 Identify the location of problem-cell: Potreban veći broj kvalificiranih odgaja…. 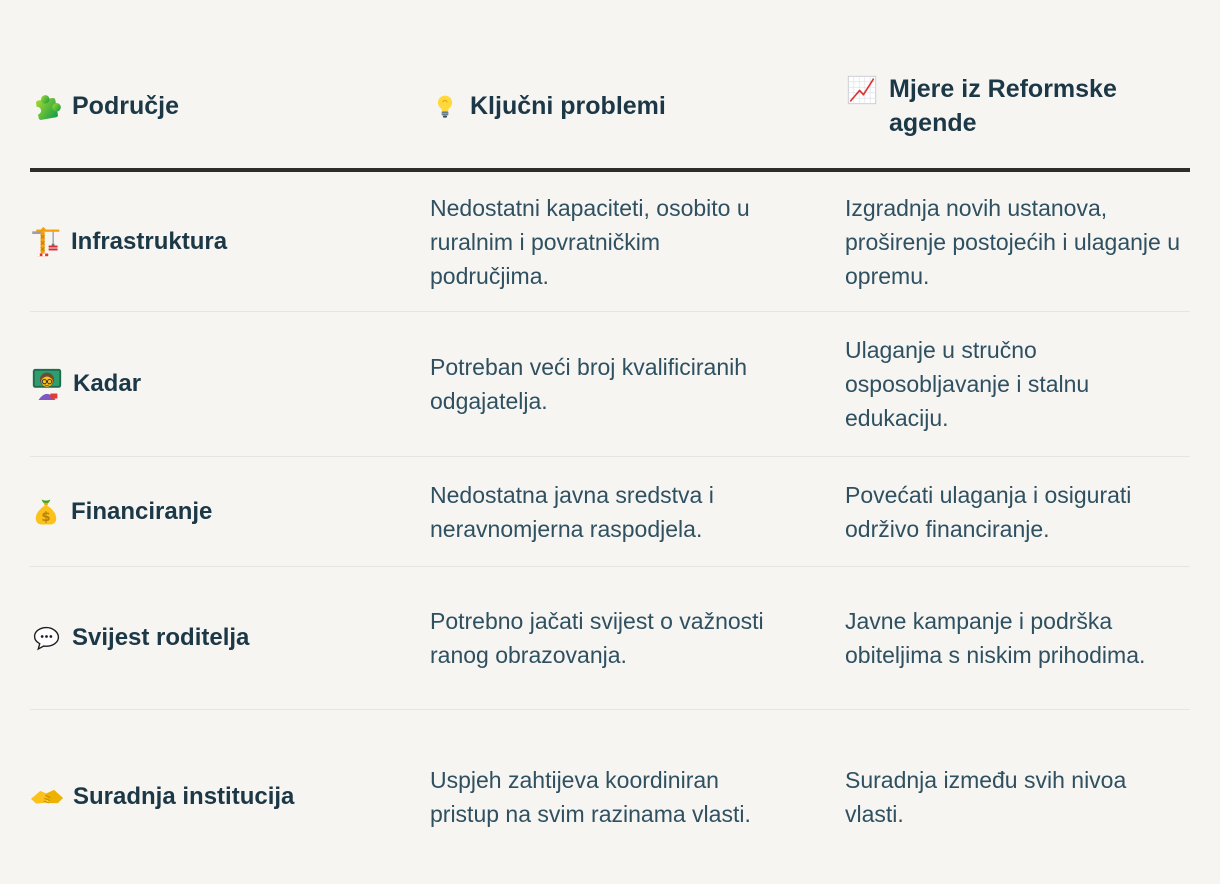
(637, 384).